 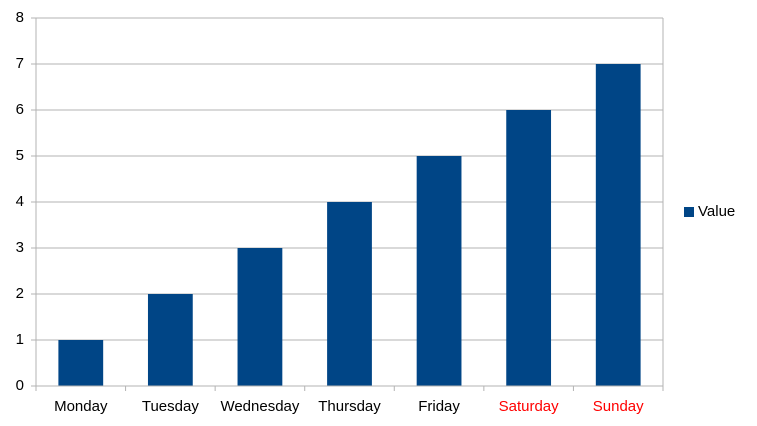 What do you see at coordinates (20, 247) in the screenshot?
I see `y-tick-label: 3` at bounding box center [20, 247].